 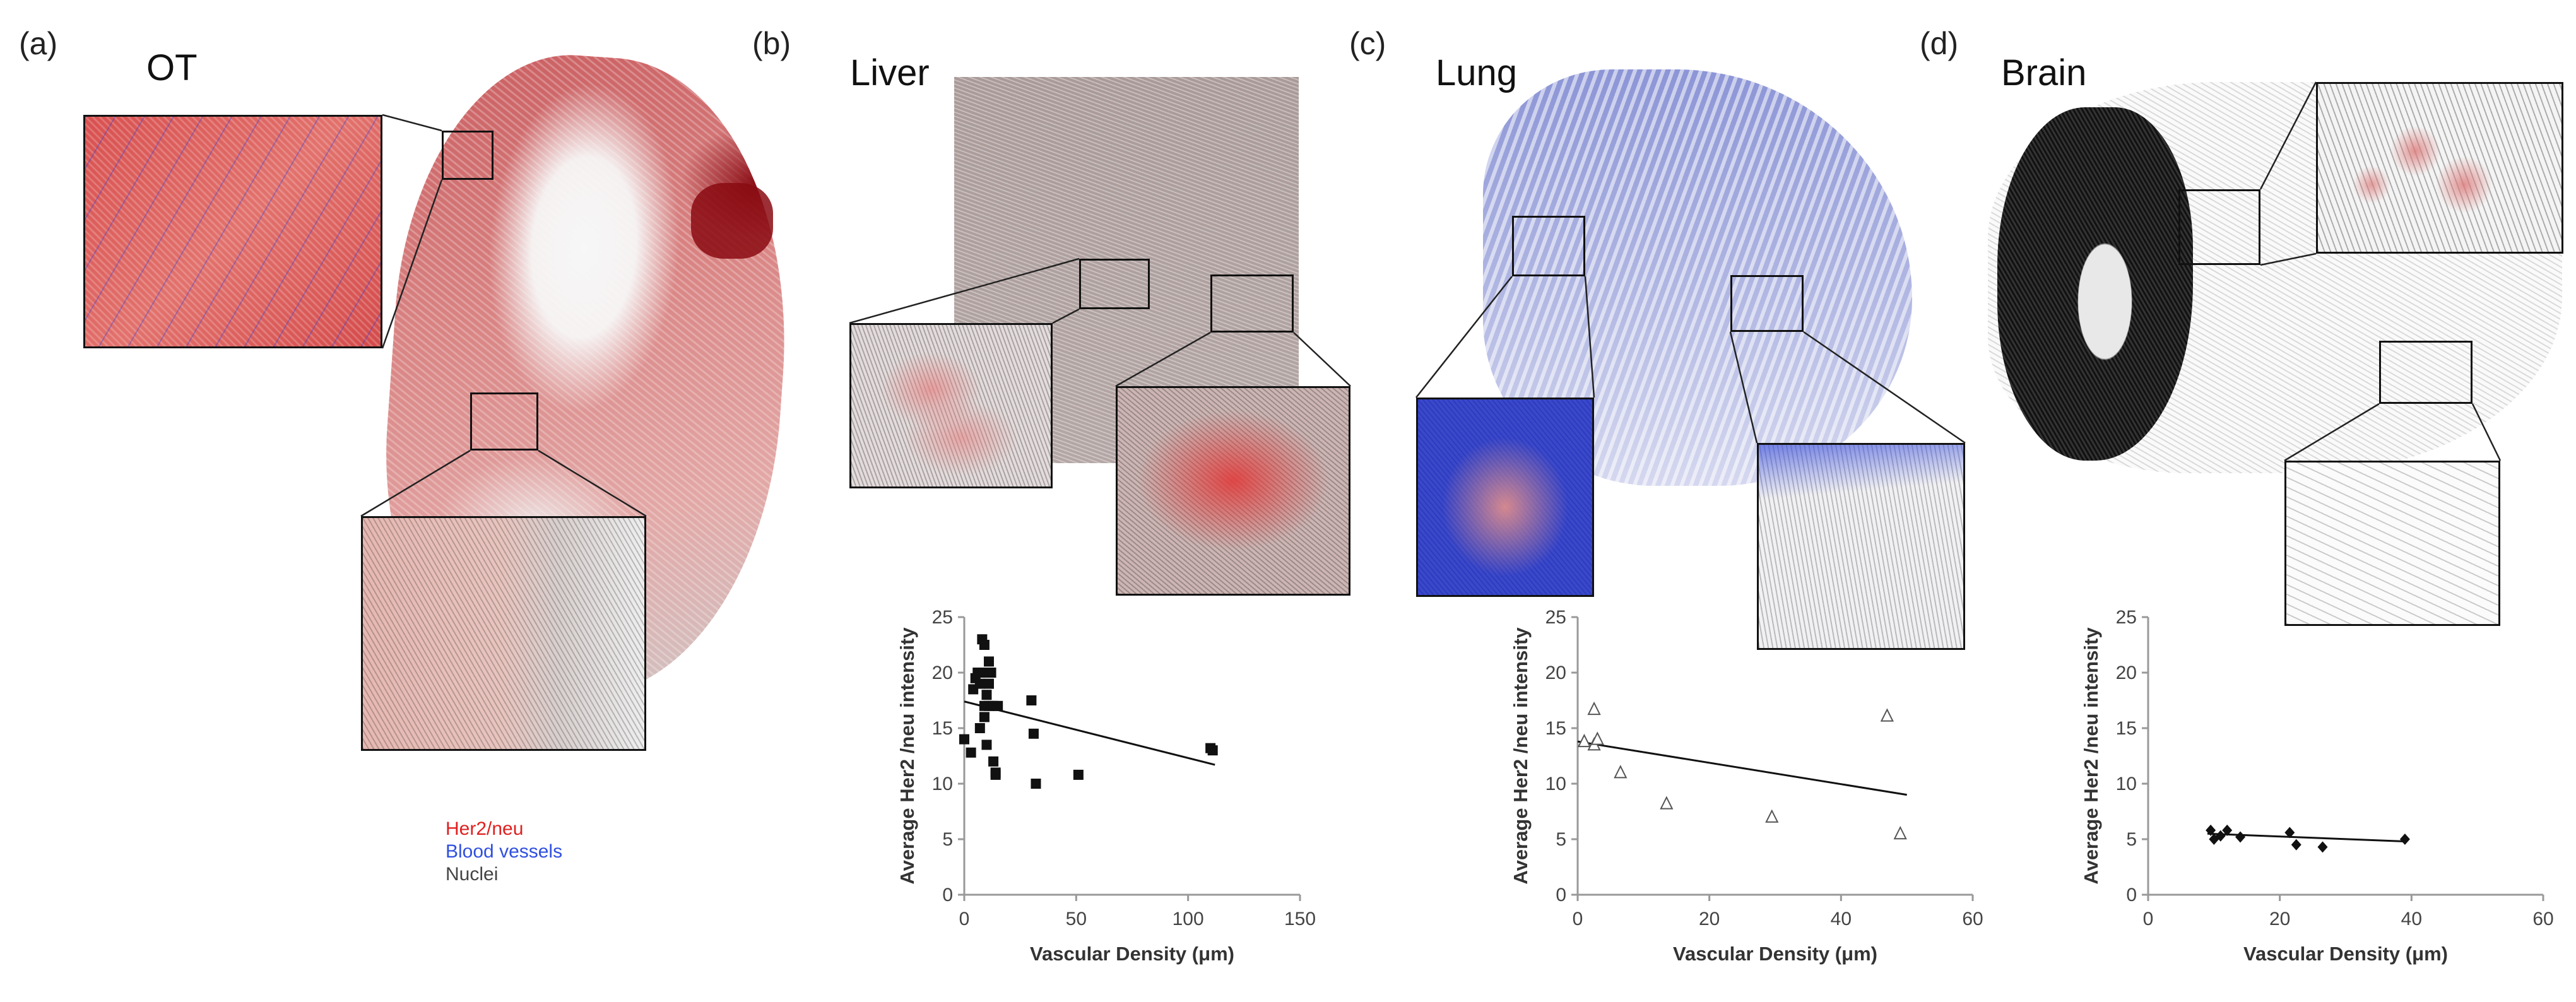 I want to click on brain-dark-structure, so click(x=2095, y=284).